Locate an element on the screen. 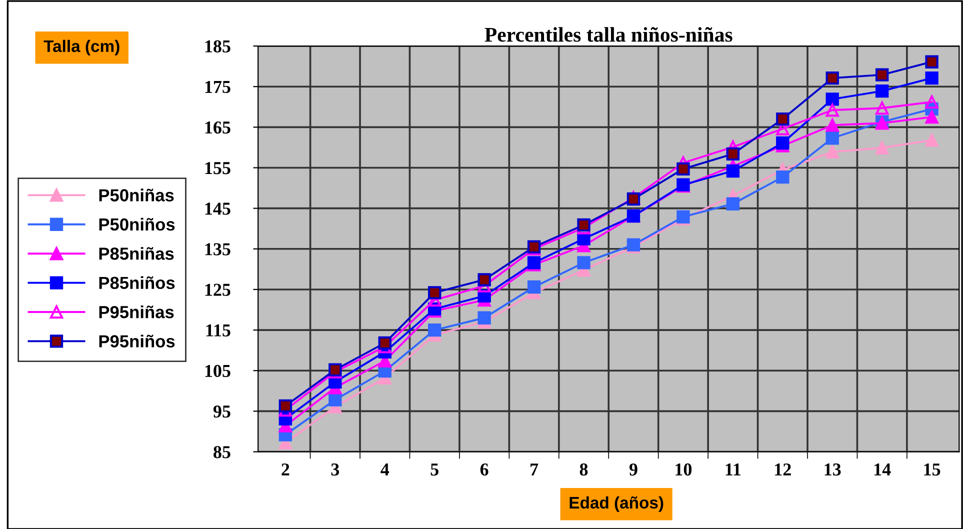 Image resolution: width=963 pixels, height=529 pixels. y-tick-label: 145 is located at coordinates (217, 208).